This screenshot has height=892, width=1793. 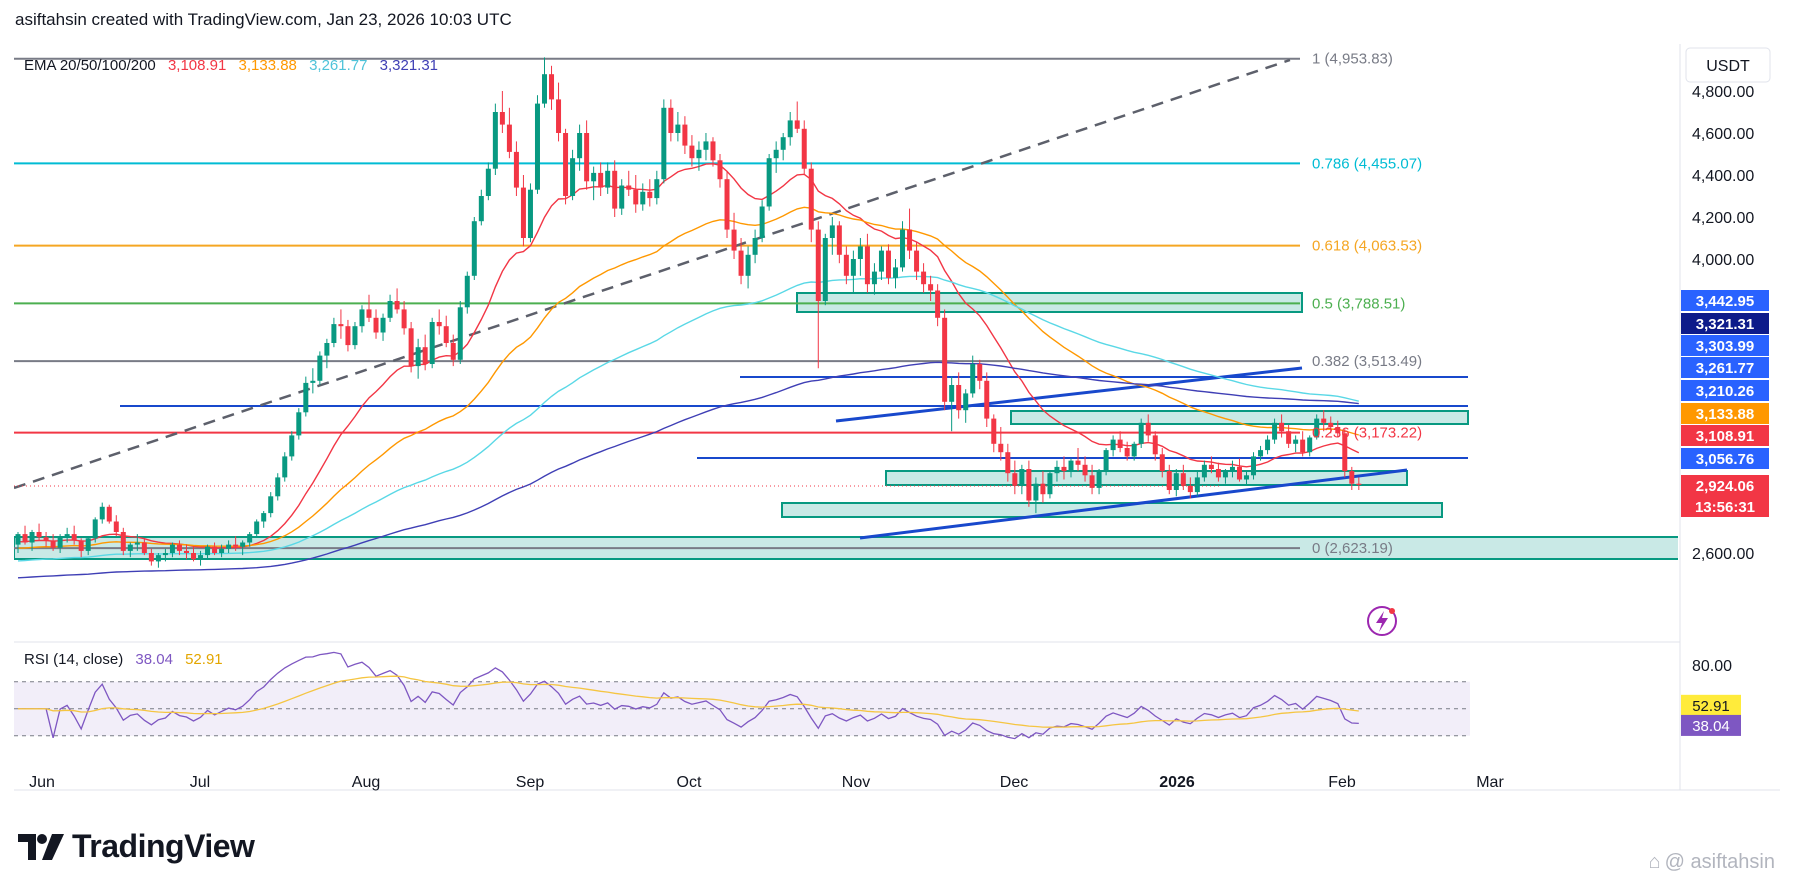 I want to click on fib-label-0.5: 0.5 (3,788.51), so click(x=1358, y=303).